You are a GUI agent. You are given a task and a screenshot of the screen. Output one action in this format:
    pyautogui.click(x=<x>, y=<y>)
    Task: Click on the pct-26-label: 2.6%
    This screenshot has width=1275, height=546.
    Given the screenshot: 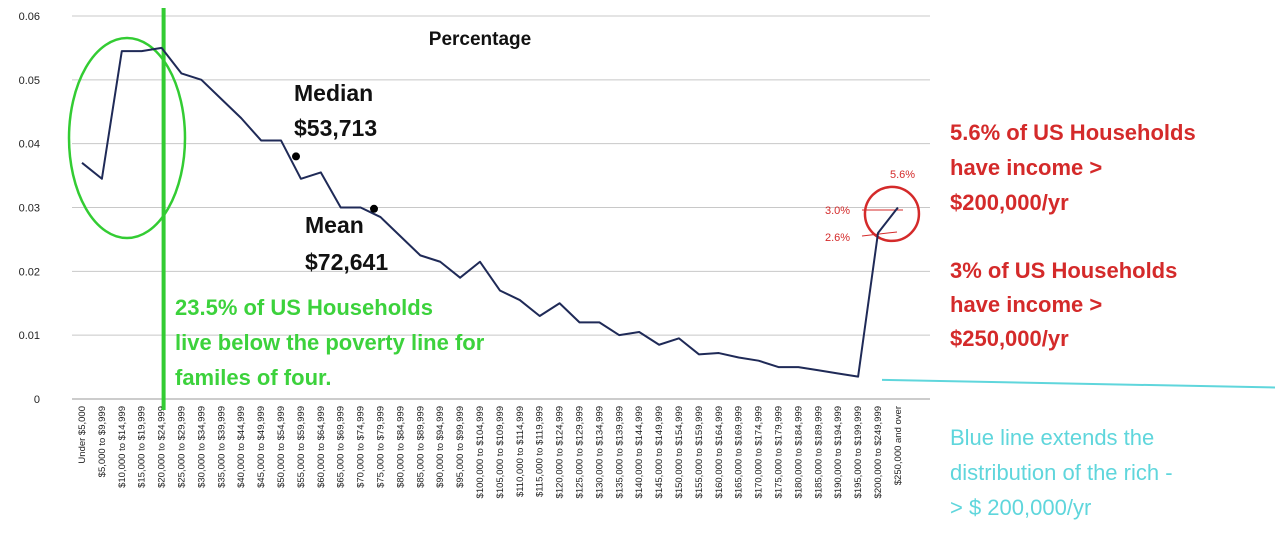 What is the action you would take?
    pyautogui.click(x=837, y=238)
    